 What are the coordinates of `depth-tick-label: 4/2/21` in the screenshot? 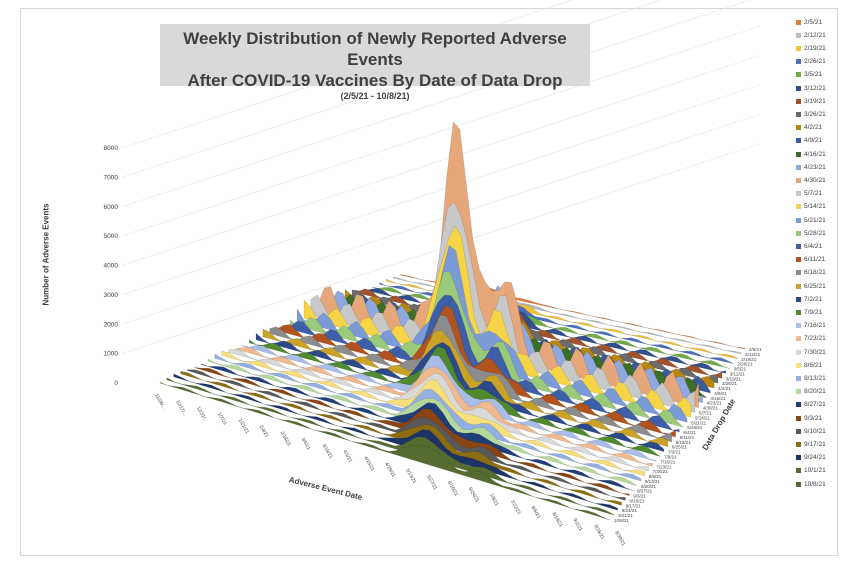 It's located at (724, 388).